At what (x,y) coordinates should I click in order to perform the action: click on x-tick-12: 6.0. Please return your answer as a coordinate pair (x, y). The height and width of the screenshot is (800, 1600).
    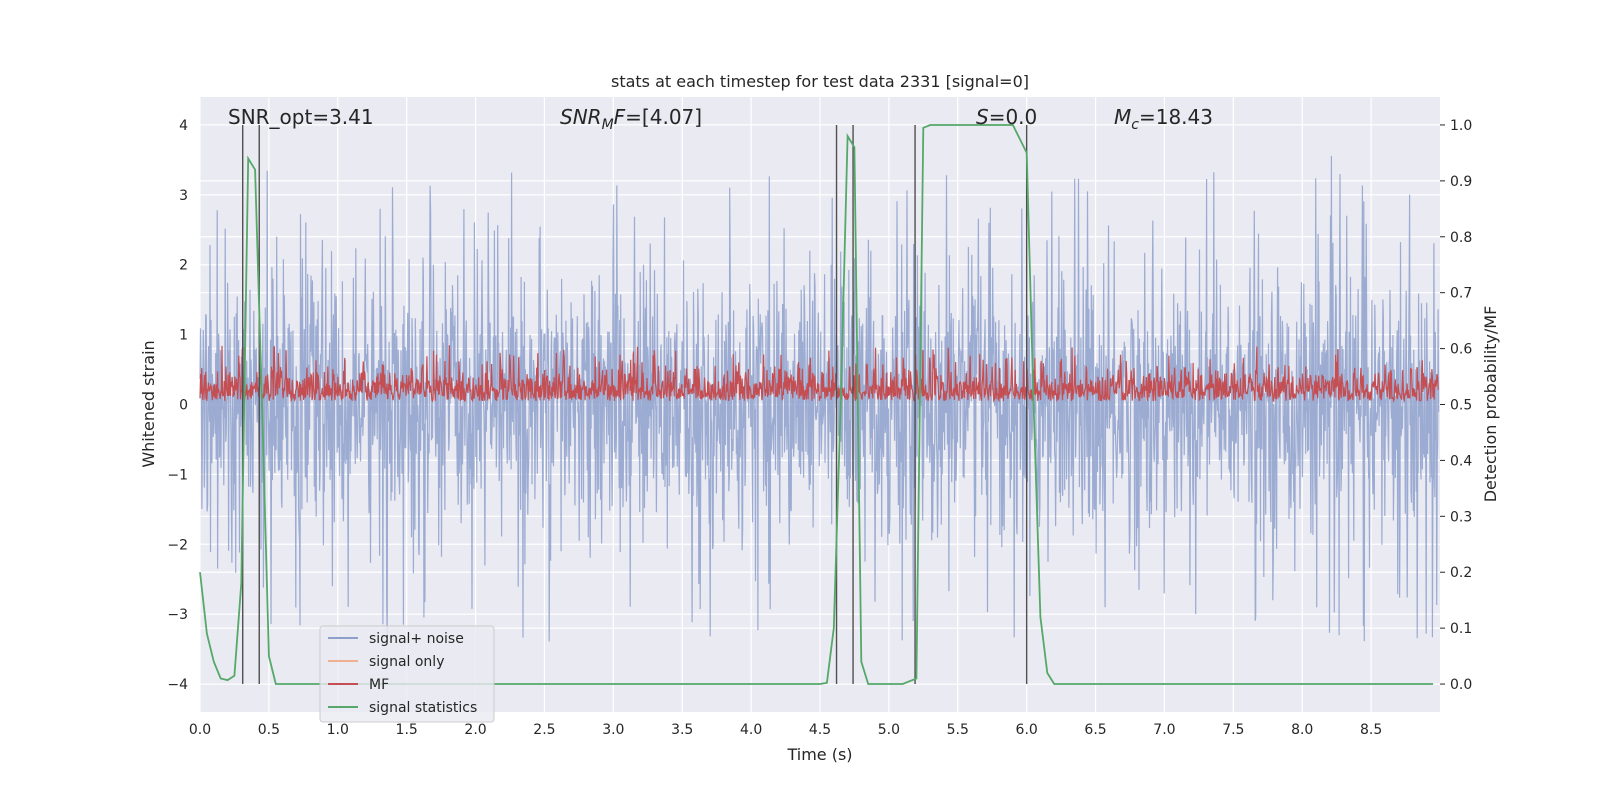
    Looking at the image, I should click on (1027, 730).